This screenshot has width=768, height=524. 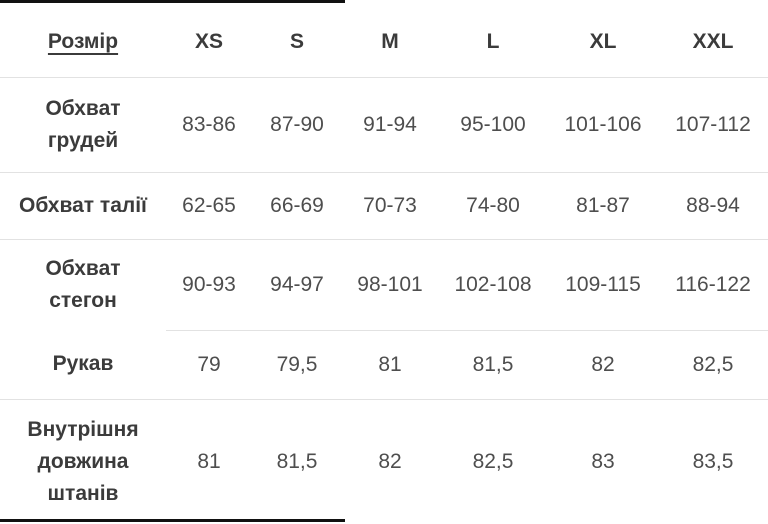 I want to click on size-value-cell: 107-112, so click(x=713, y=124).